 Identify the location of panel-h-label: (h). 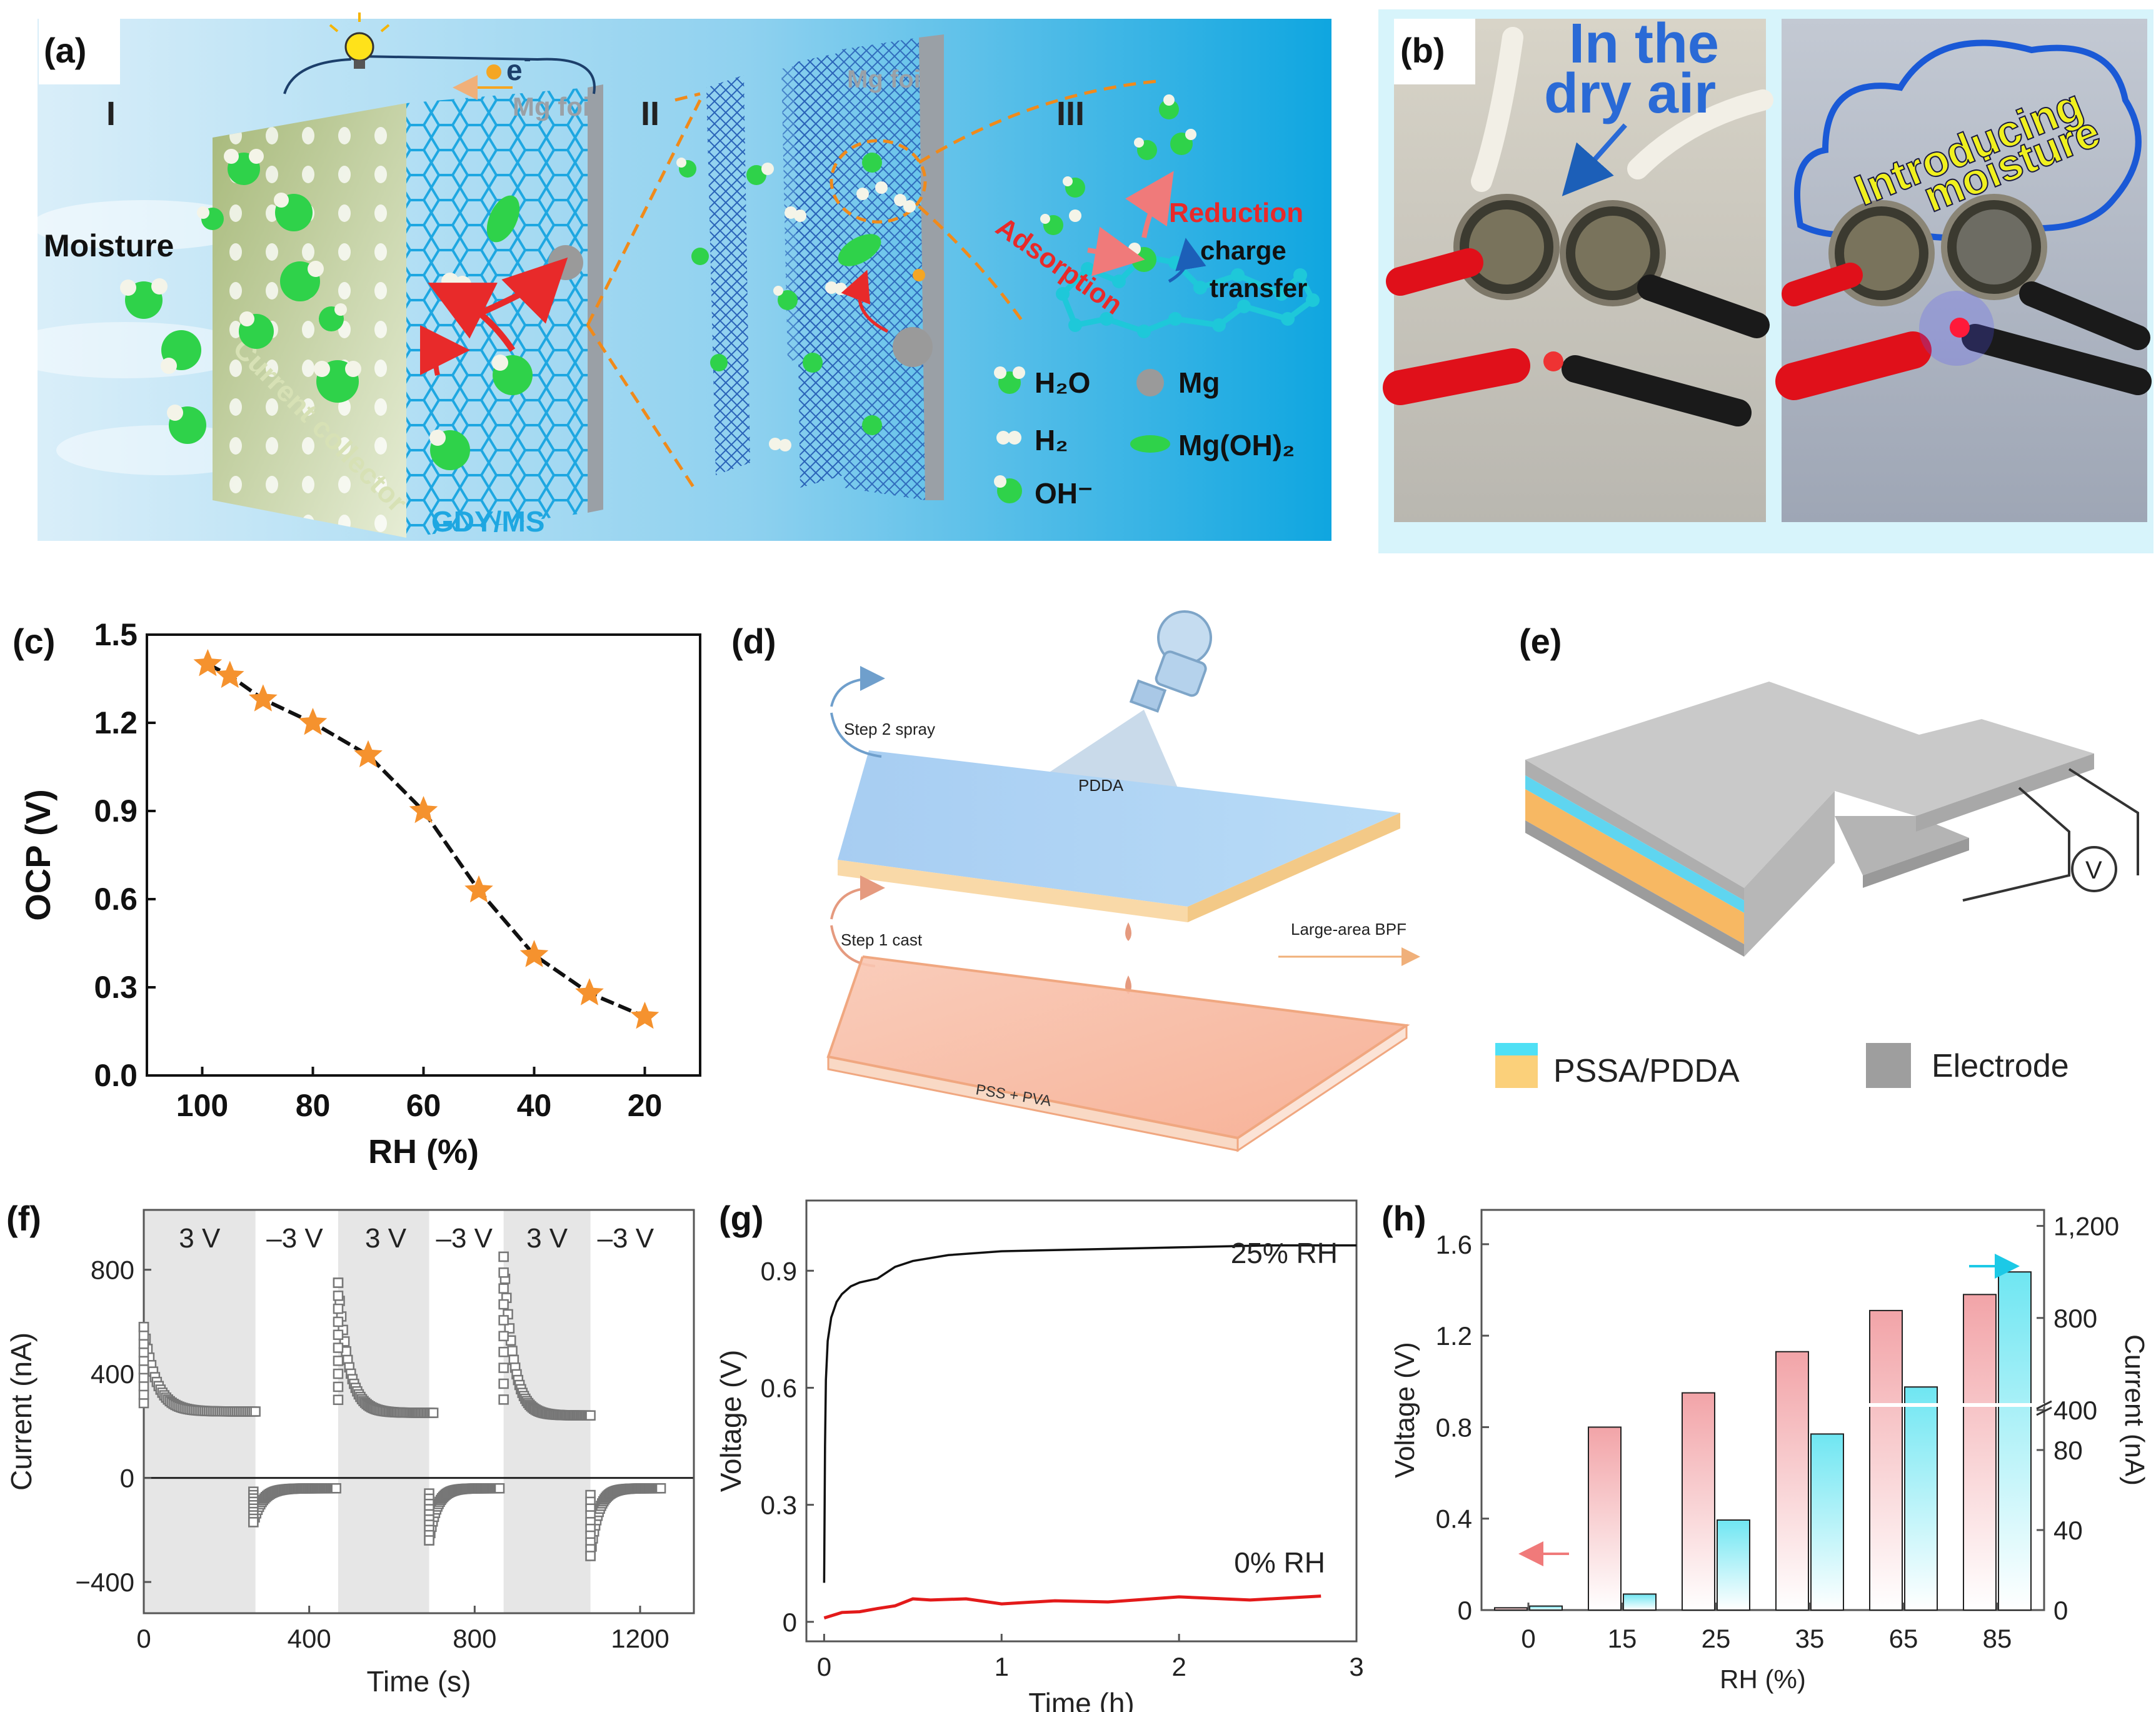
(1403, 1218).